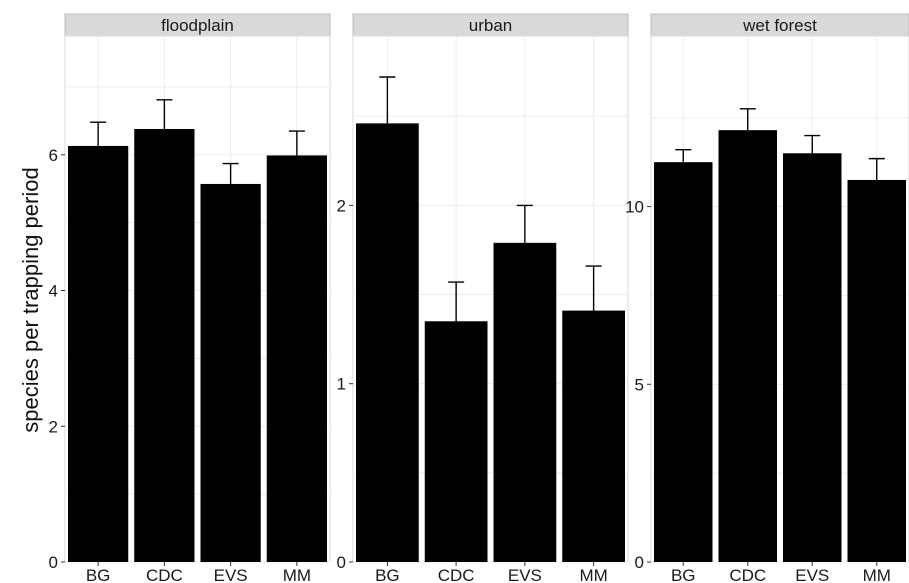 The image size is (909, 583). What do you see at coordinates (53, 155) in the screenshot?
I see `y-tick-label: 6` at bounding box center [53, 155].